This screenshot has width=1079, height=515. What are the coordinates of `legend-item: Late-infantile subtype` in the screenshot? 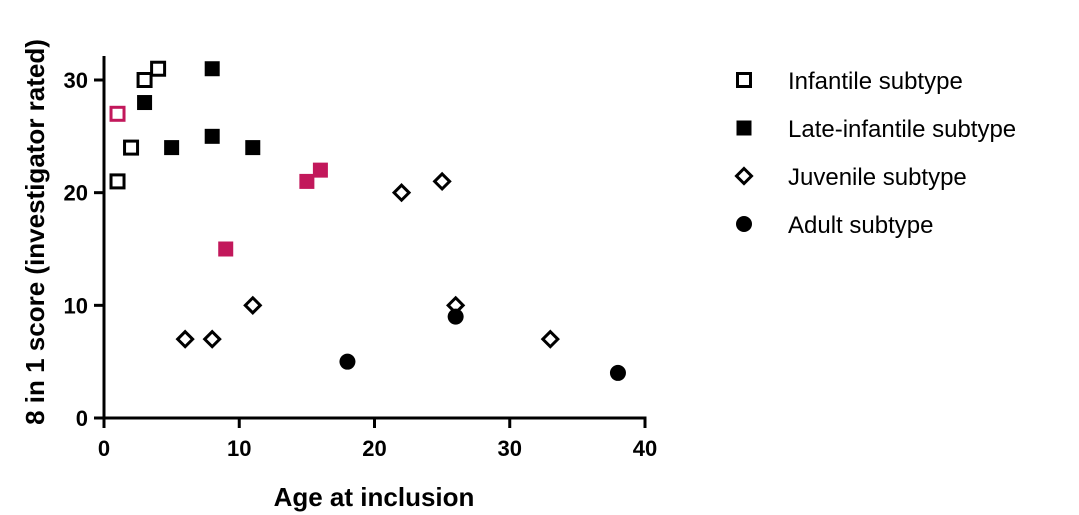 It's located at (876, 129).